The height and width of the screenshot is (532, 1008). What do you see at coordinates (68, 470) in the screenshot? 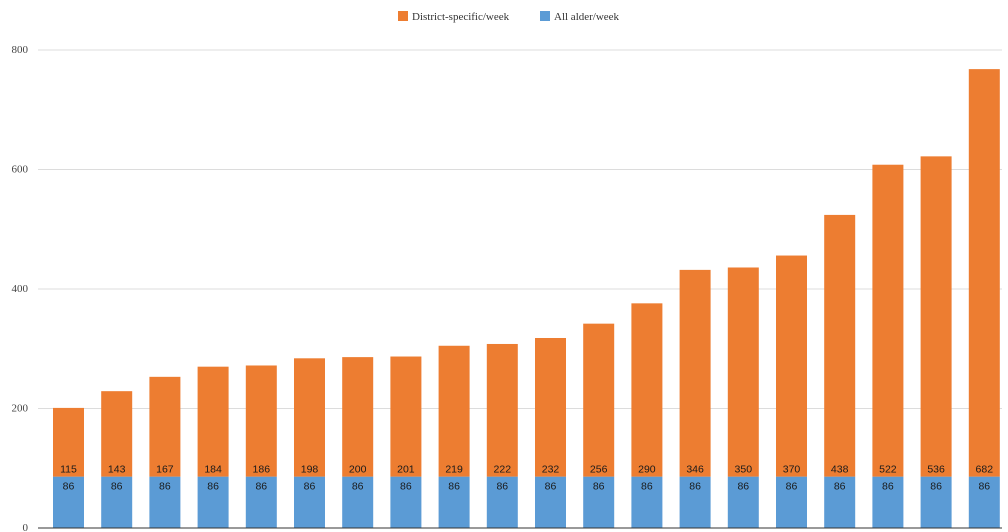
I see `bar-label-district-specific: 115` at bounding box center [68, 470].